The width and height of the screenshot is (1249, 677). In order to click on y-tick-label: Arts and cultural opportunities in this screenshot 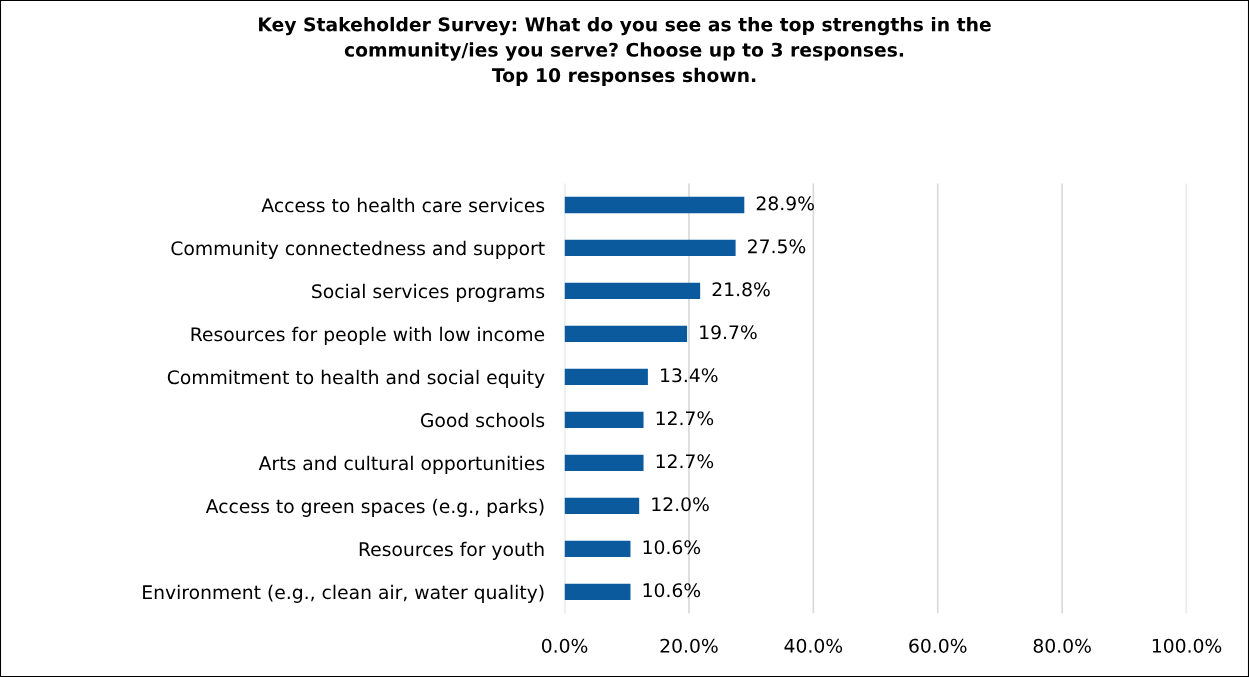, I will do `click(401, 464)`.